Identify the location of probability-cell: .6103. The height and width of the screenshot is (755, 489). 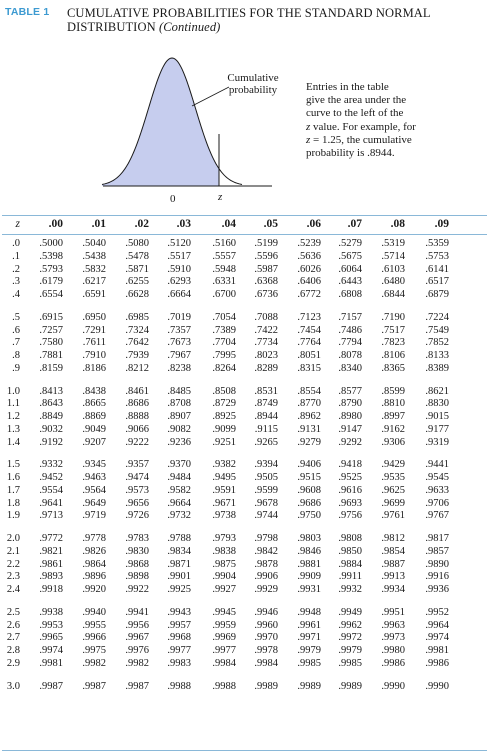
(393, 269).